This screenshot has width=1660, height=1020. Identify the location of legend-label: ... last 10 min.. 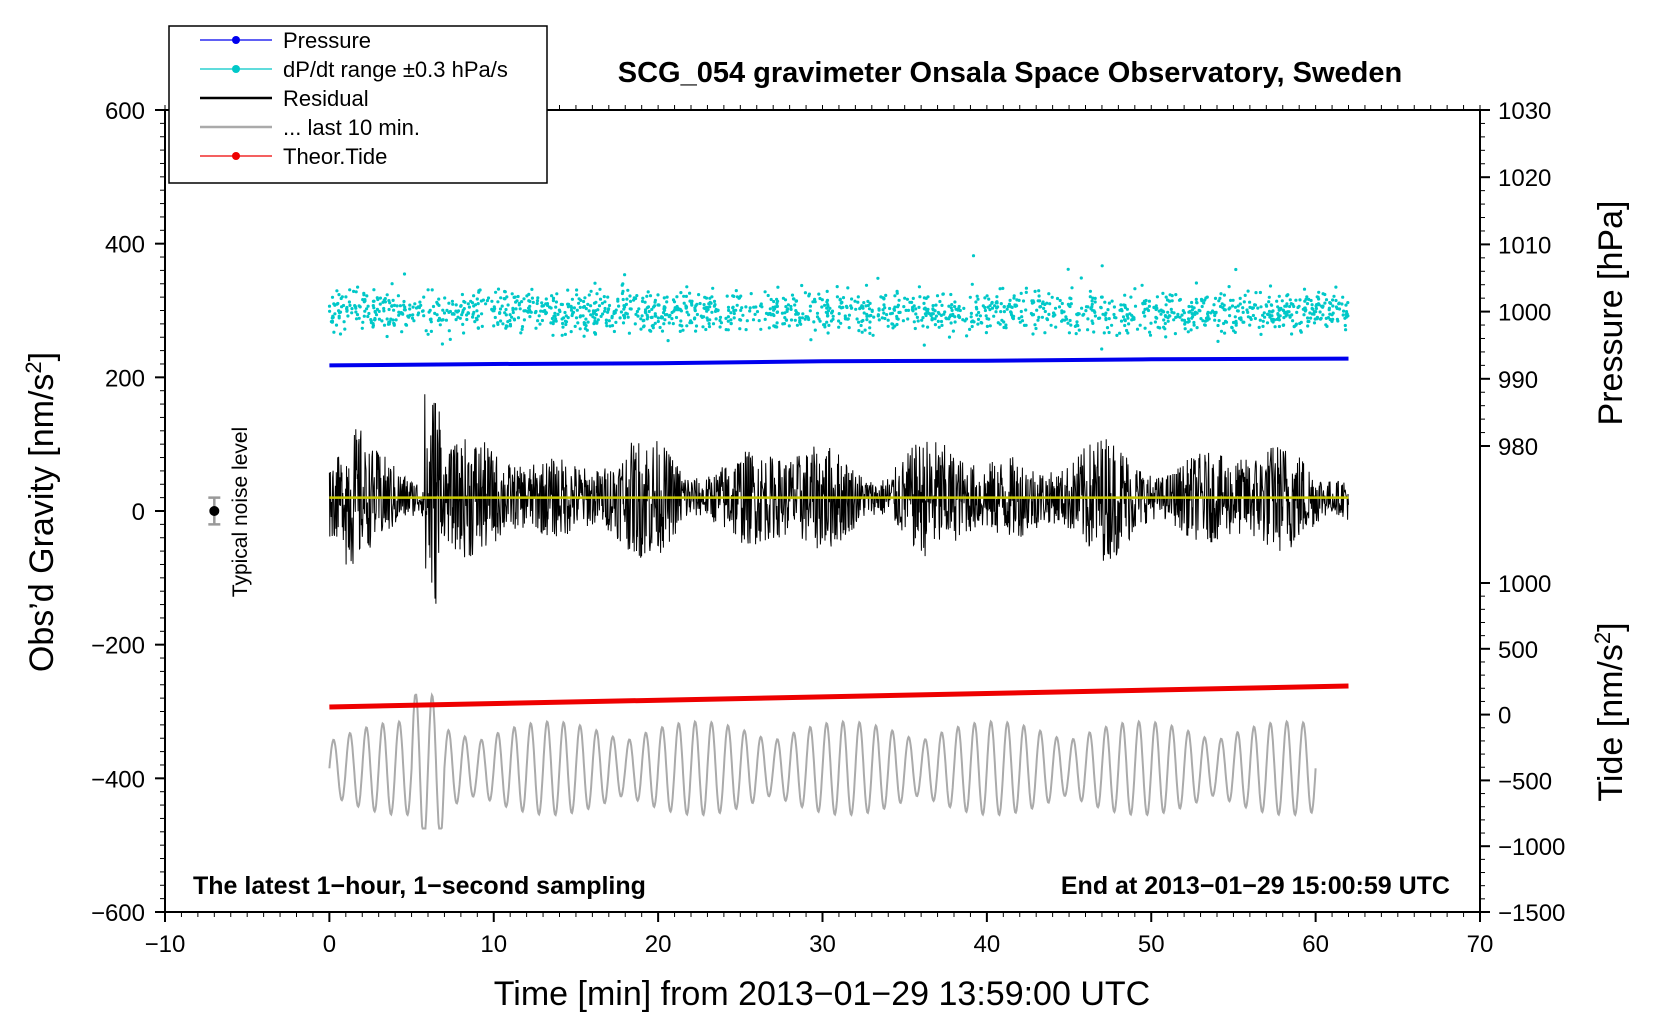
(351, 127).